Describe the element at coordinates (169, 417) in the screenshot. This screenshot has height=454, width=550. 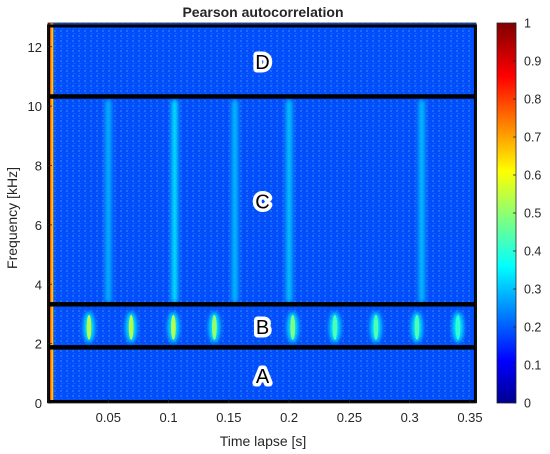
I see `x-tick-label: 0.1` at that location.